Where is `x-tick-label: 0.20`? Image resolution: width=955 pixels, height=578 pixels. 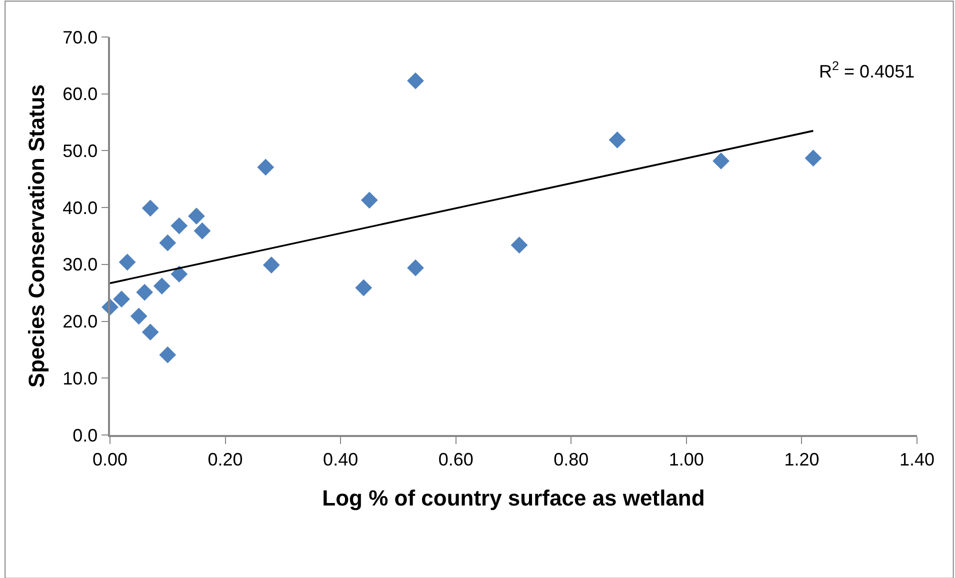
x-tick-label: 0.20 is located at coordinates (225, 459).